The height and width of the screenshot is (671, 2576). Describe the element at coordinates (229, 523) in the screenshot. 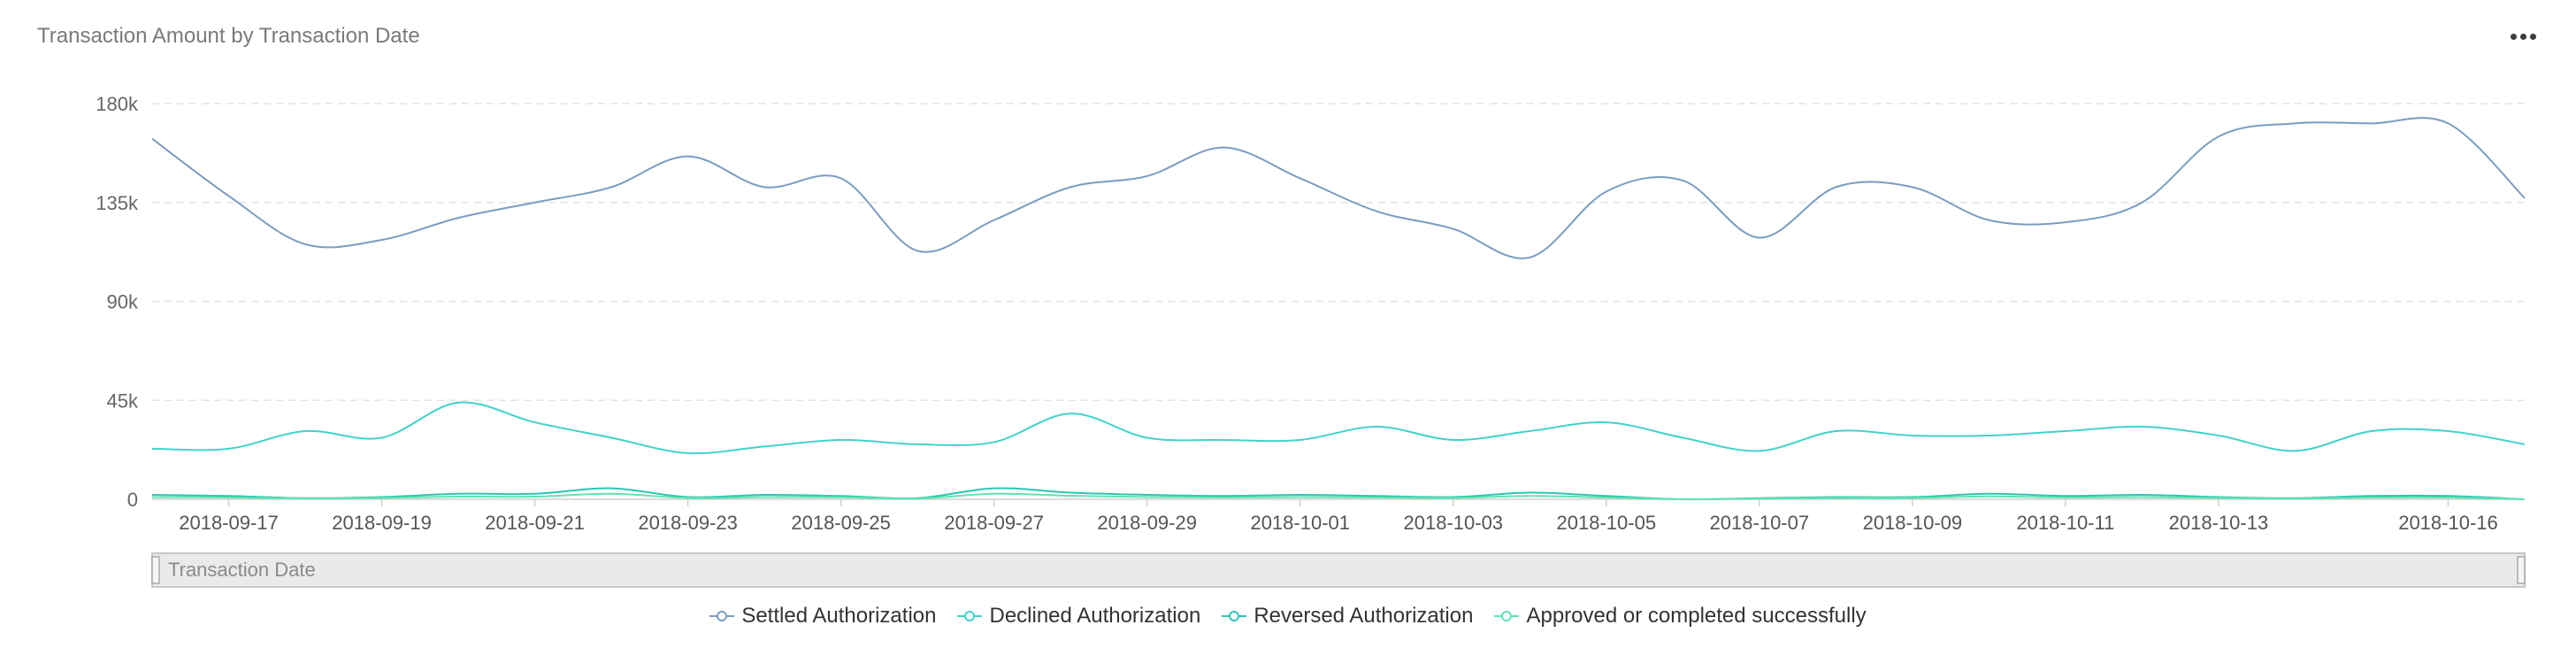

I see `x-tick-label: 2018-09-17` at that location.